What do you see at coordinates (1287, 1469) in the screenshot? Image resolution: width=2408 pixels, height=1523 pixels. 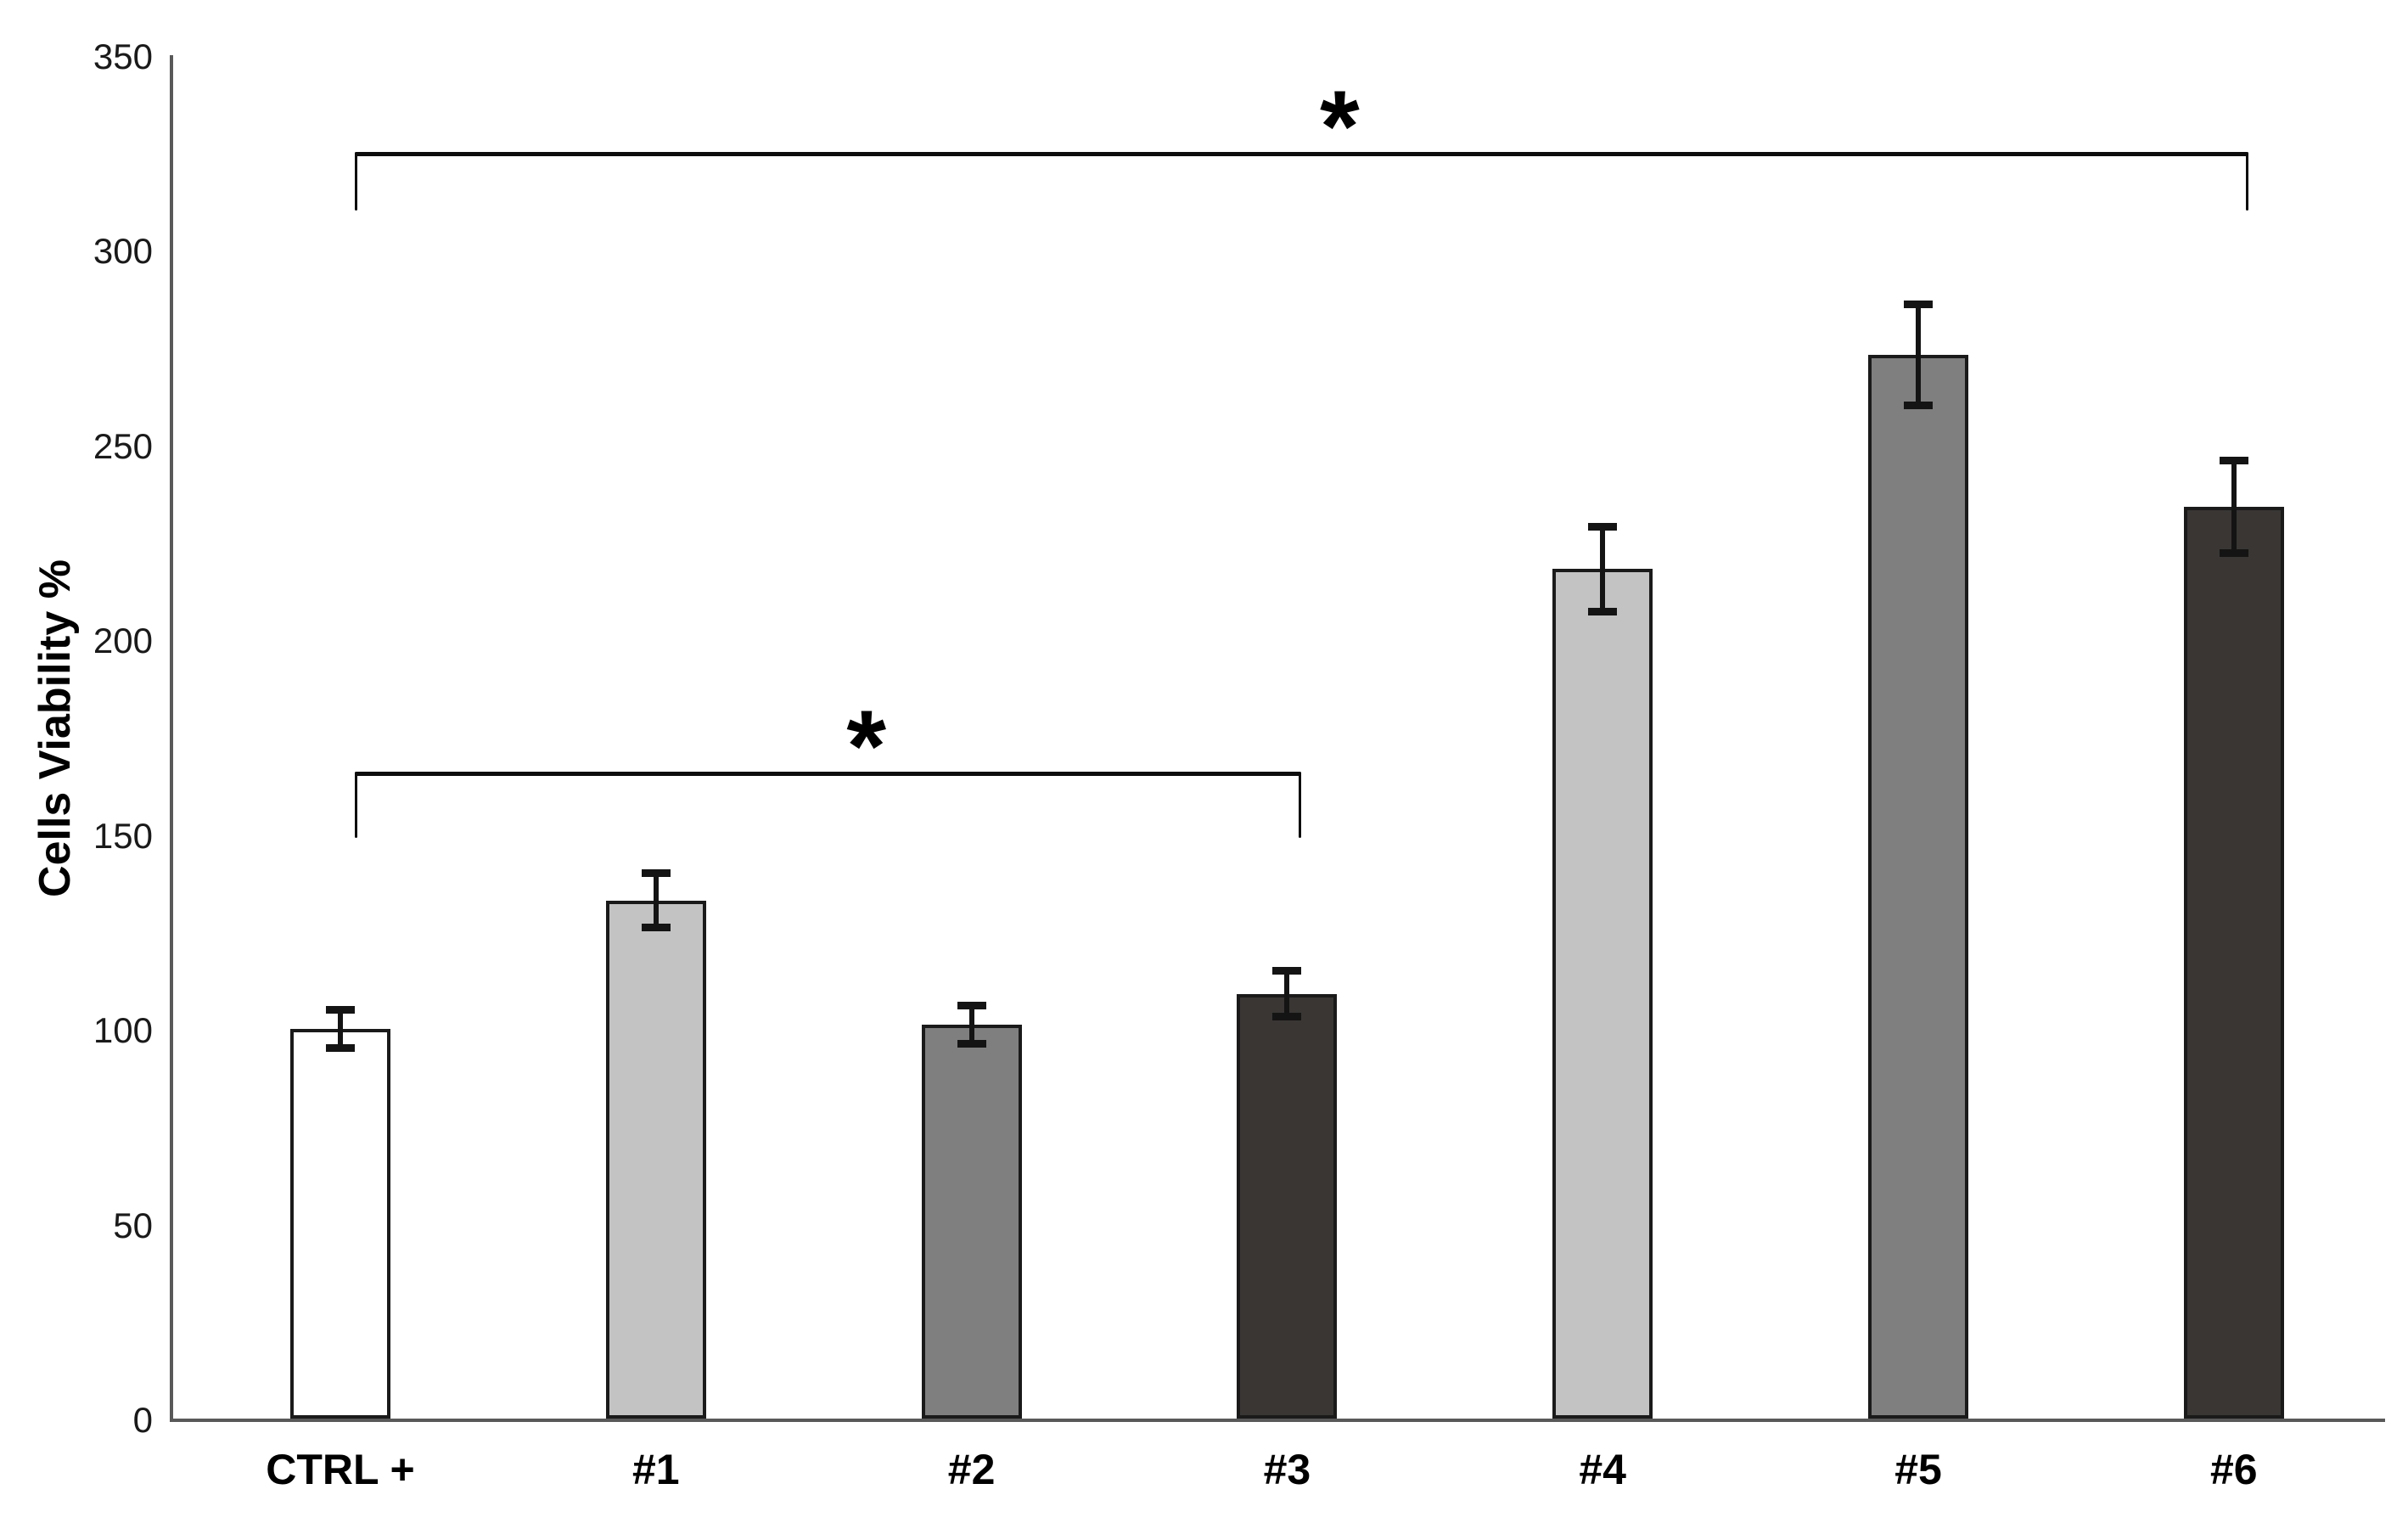 I see `x-category-label: #3` at bounding box center [1287, 1469].